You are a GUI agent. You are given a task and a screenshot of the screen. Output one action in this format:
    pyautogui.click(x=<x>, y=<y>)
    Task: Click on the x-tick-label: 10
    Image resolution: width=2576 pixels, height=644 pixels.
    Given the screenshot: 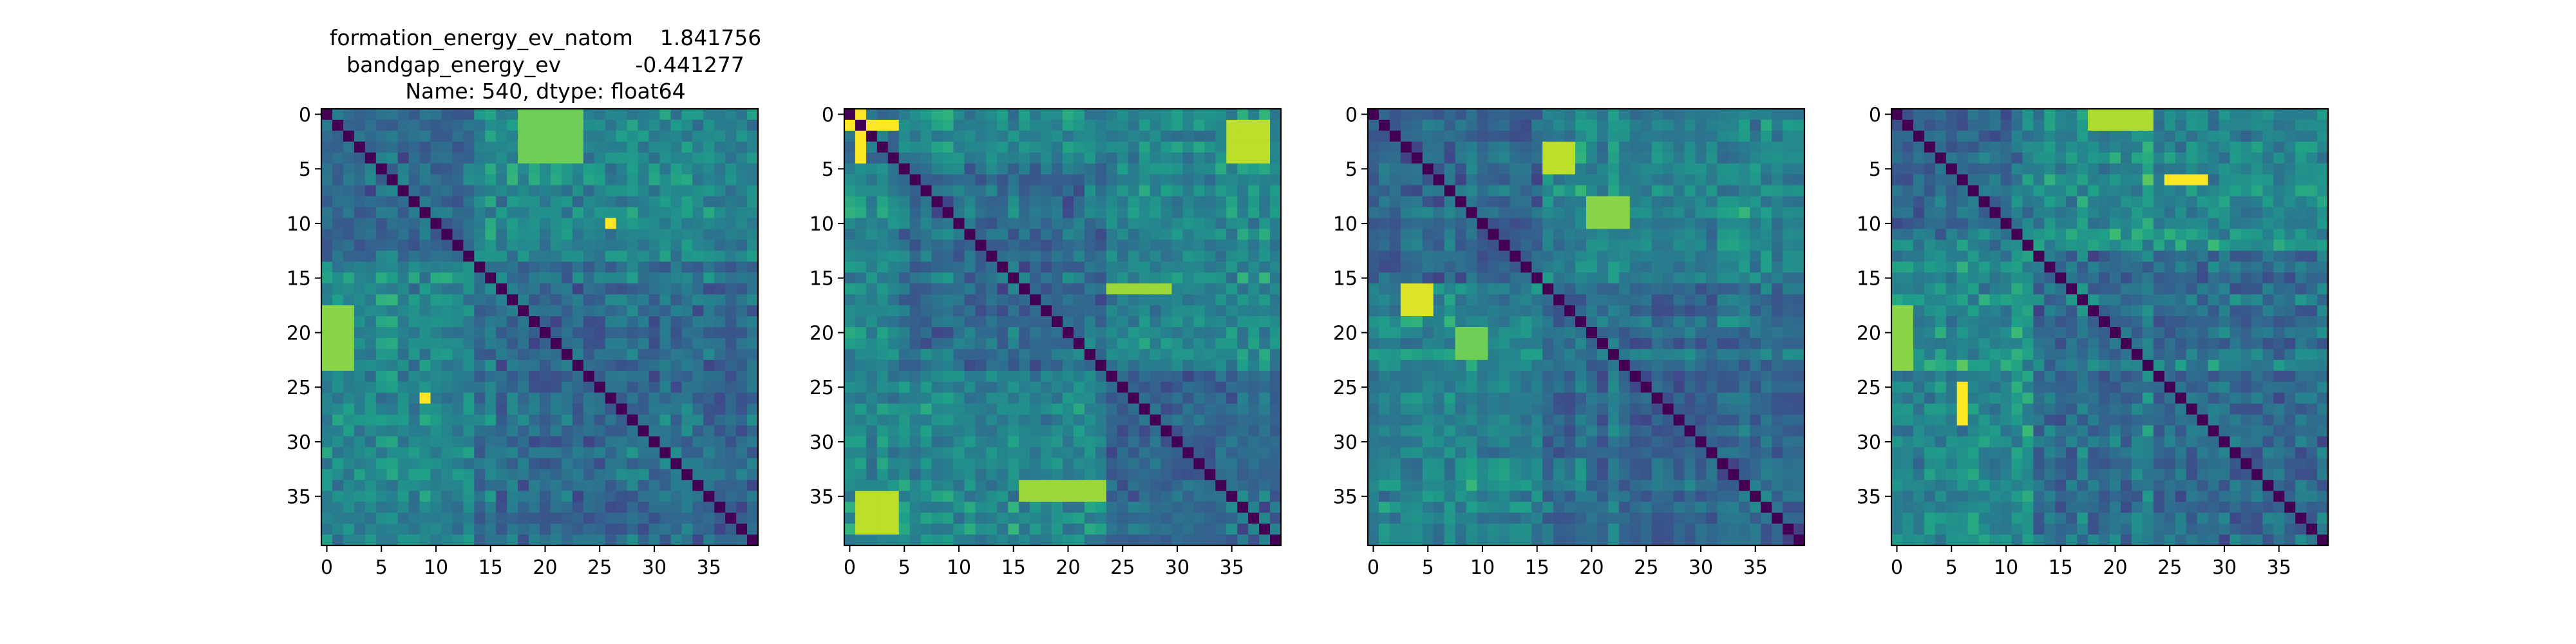 What is the action you would take?
    pyautogui.click(x=436, y=567)
    